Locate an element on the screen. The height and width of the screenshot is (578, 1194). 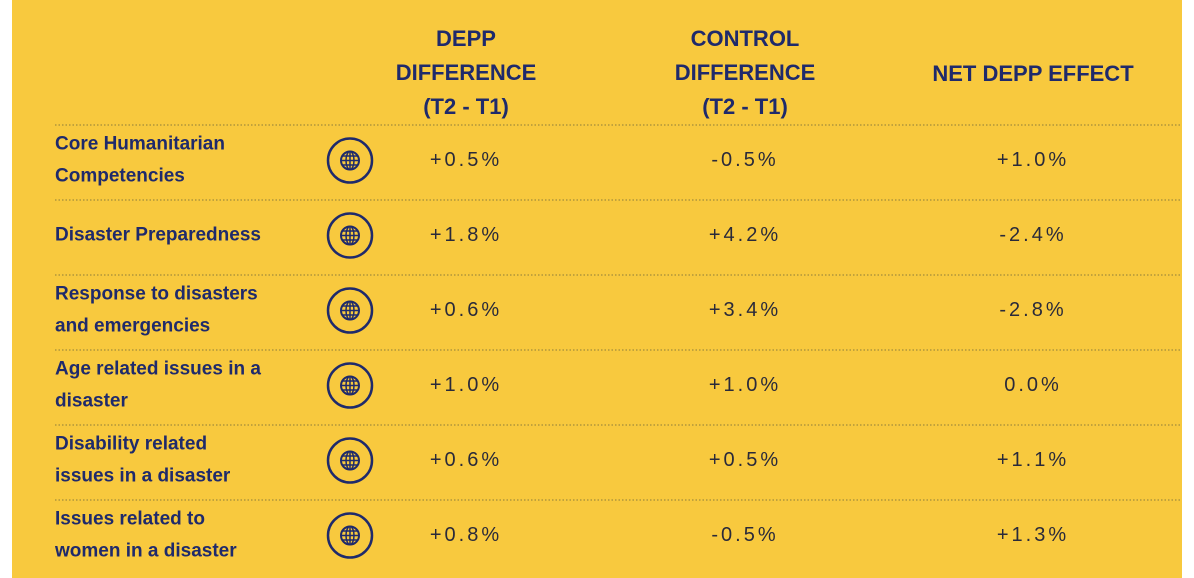
cell-value: +1.8% is located at coordinates (466, 235).